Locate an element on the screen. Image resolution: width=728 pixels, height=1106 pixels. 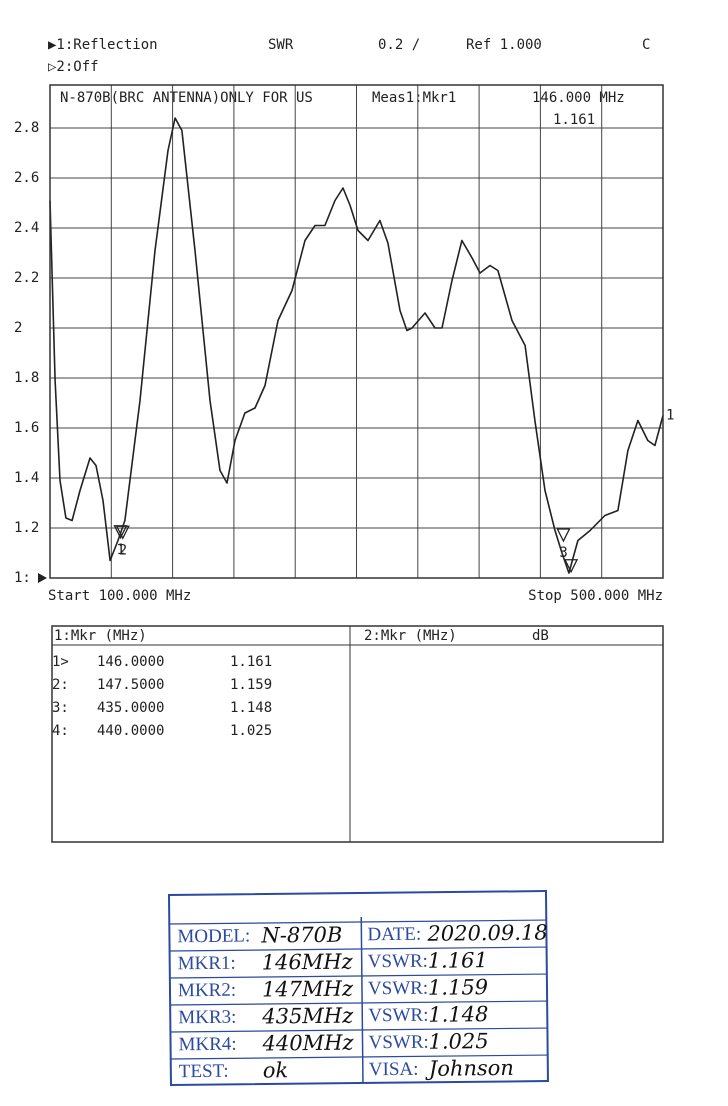
stamp-frame is located at coordinates (358, 988).